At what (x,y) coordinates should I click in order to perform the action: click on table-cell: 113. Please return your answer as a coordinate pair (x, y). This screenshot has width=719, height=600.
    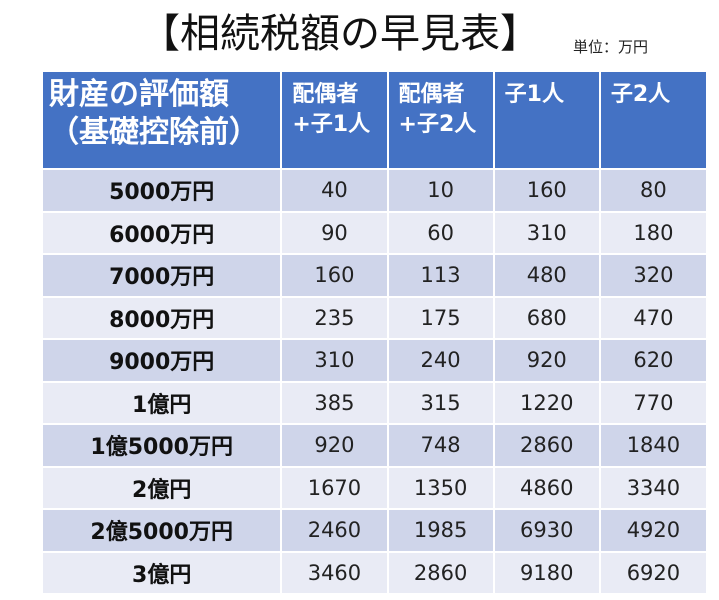
    Looking at the image, I should click on (441, 275).